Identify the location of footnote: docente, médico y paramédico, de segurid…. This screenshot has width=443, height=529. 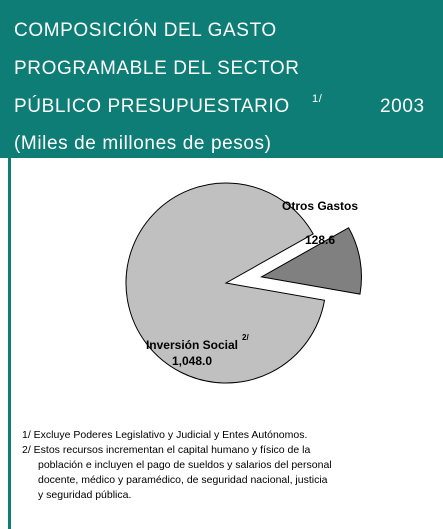
(183, 480).